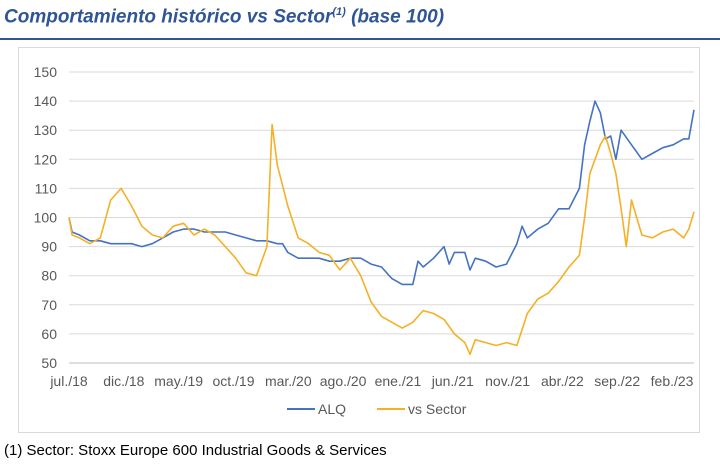 The image size is (720, 470). Describe the element at coordinates (123, 381) in the screenshot. I see `x-tick-label: dic./18` at that location.